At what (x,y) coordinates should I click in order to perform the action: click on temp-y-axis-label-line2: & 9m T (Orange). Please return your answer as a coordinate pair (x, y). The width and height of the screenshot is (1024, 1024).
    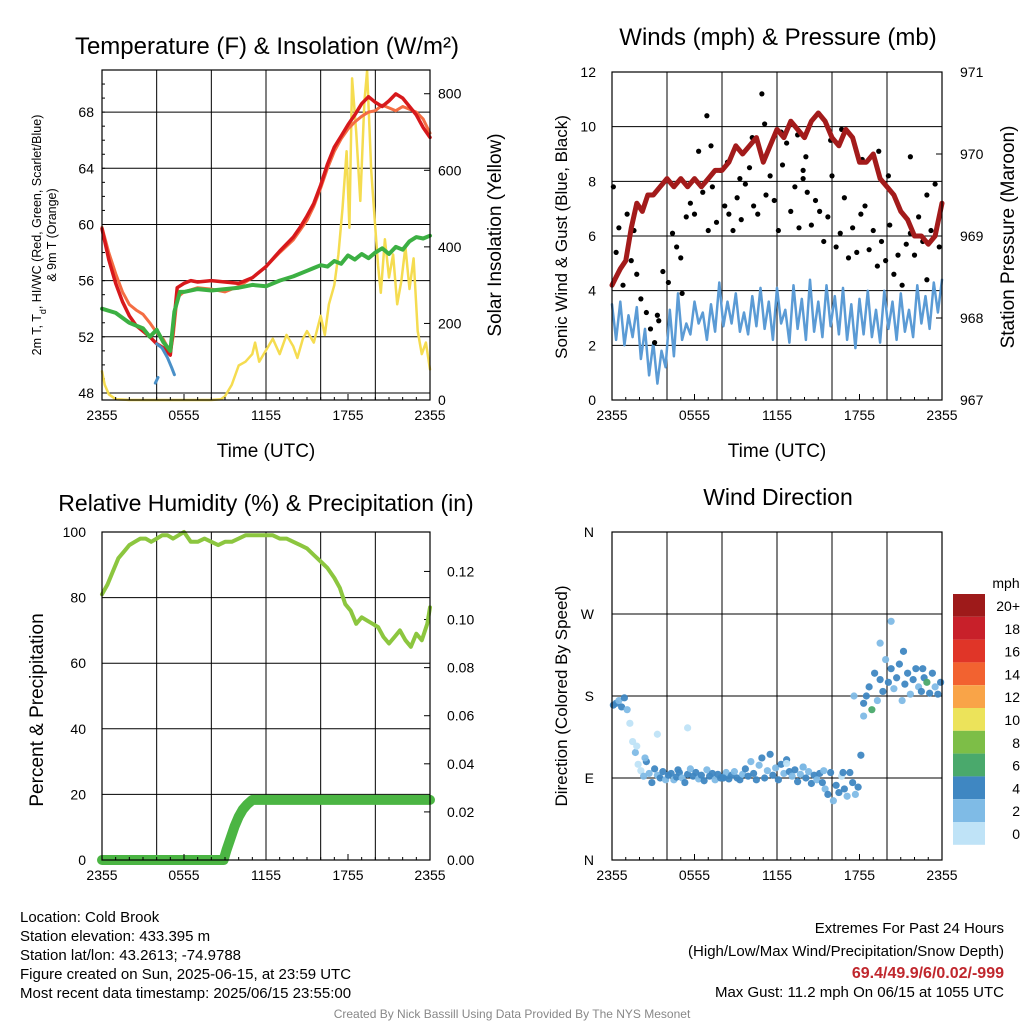
    Looking at the image, I should click on (52, 234).